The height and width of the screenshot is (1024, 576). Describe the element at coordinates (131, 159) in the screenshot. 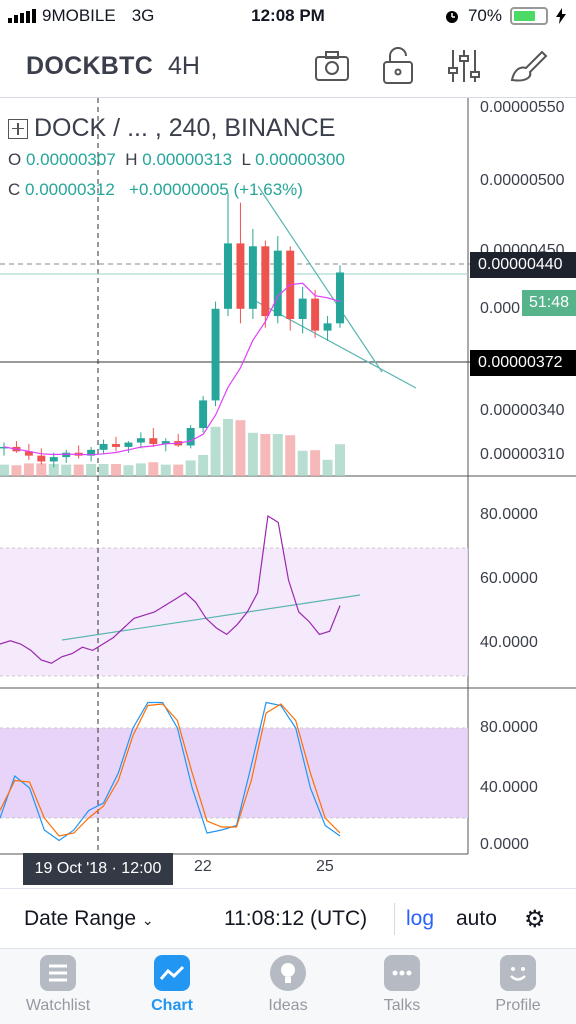

I see `high-label: H` at that location.